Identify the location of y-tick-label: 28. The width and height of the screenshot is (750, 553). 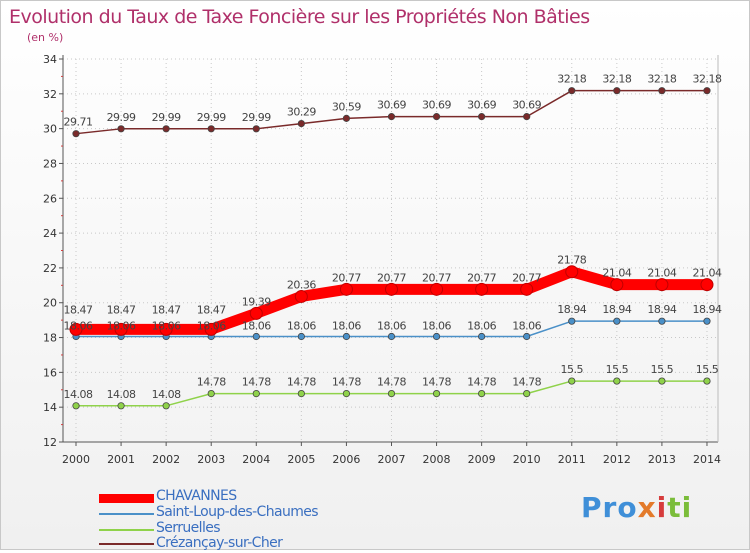
(50, 163).